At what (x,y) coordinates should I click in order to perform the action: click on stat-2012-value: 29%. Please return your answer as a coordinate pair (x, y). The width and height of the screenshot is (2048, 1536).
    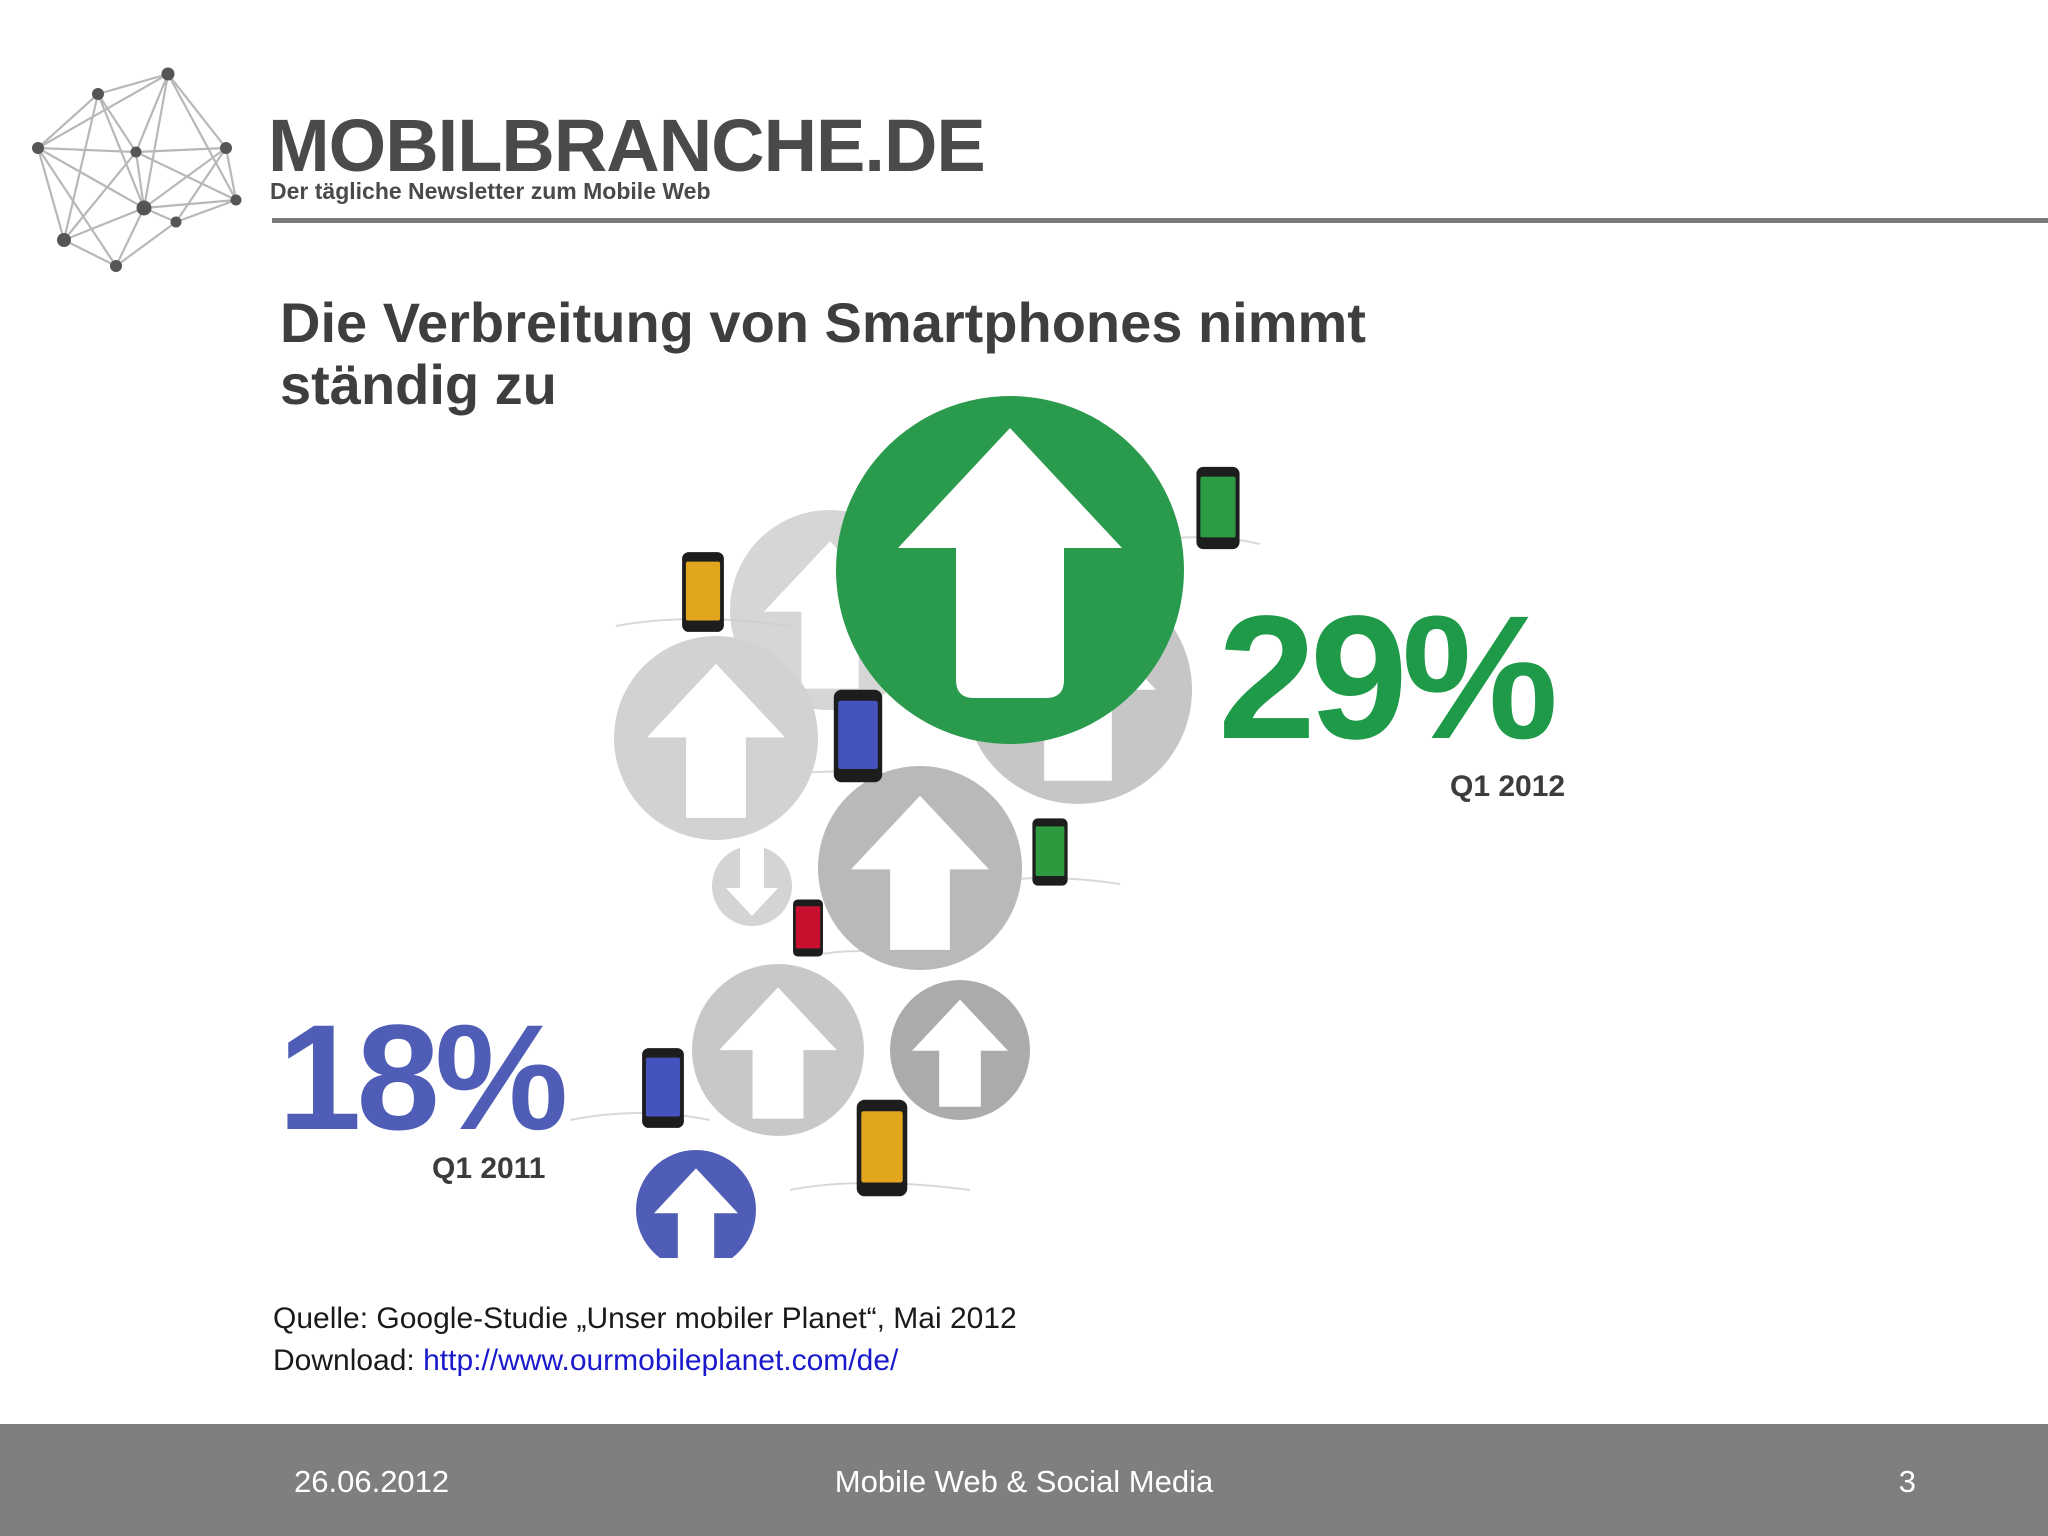
    Looking at the image, I should click on (1388, 678).